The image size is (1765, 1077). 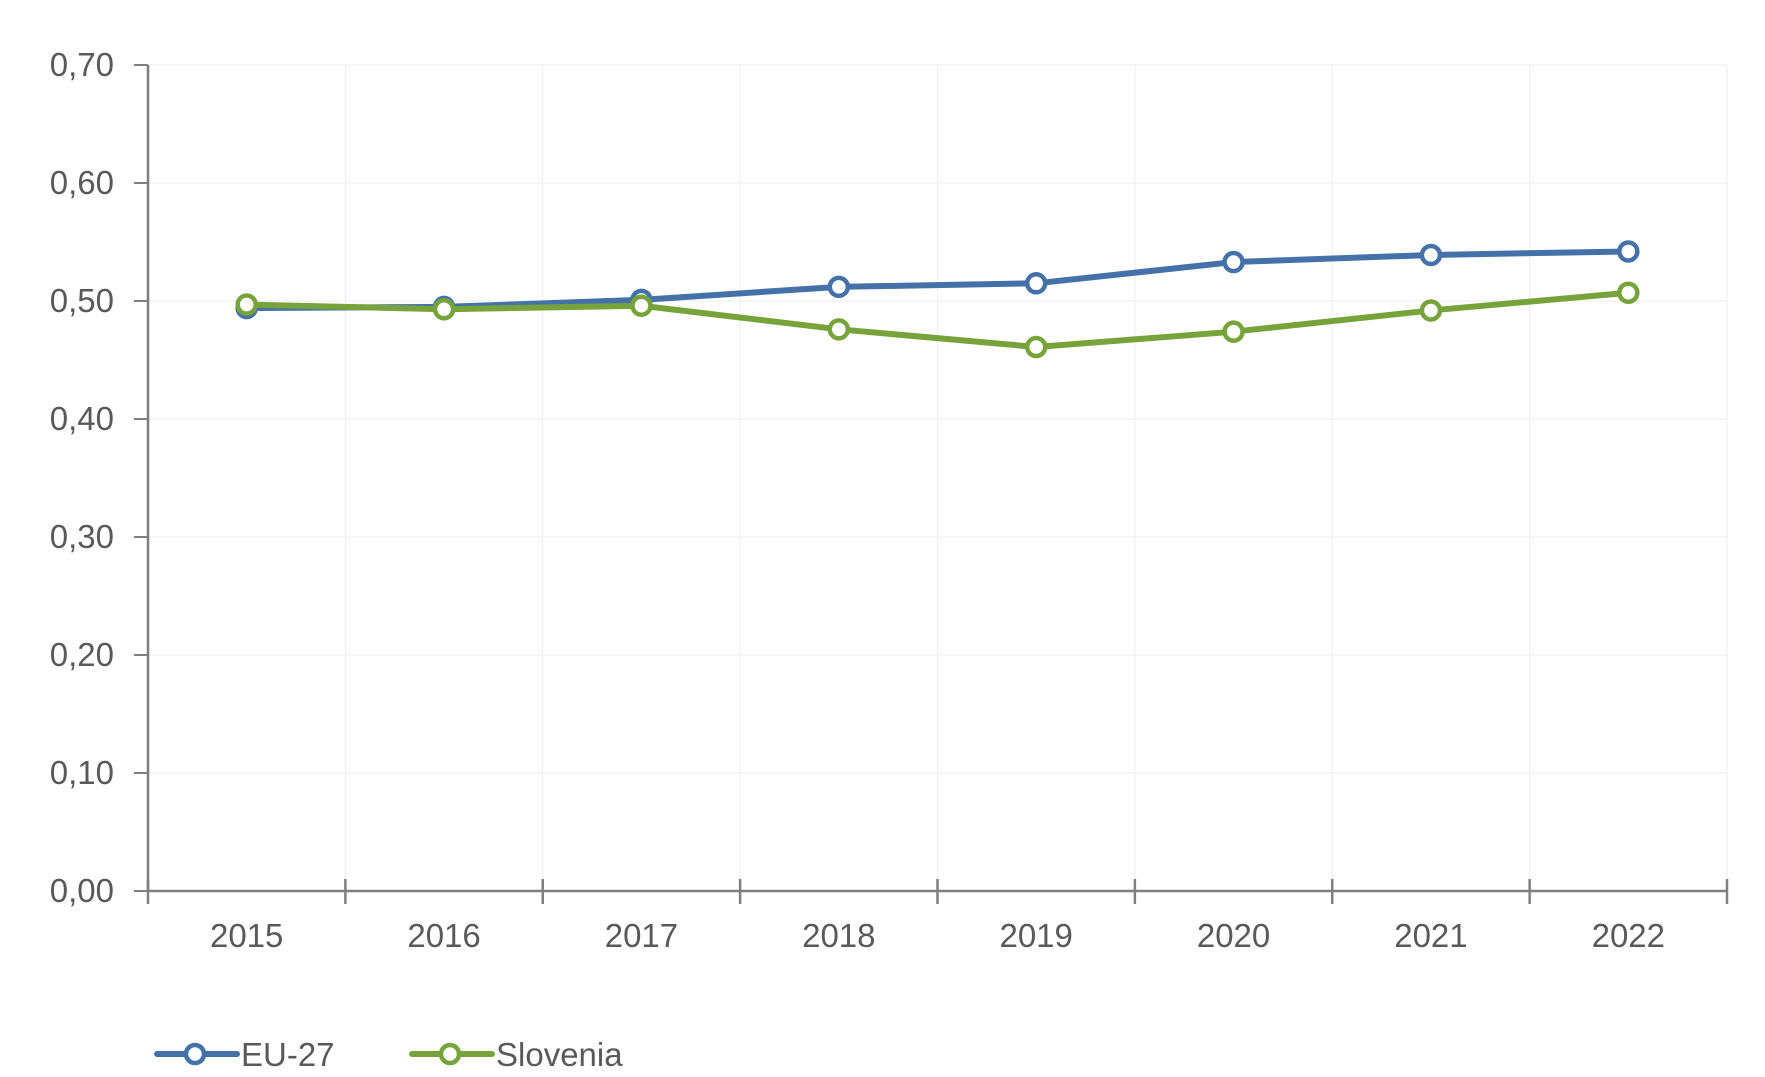 What do you see at coordinates (82, 64) in the screenshot?
I see `y-tick-label: 0,70` at bounding box center [82, 64].